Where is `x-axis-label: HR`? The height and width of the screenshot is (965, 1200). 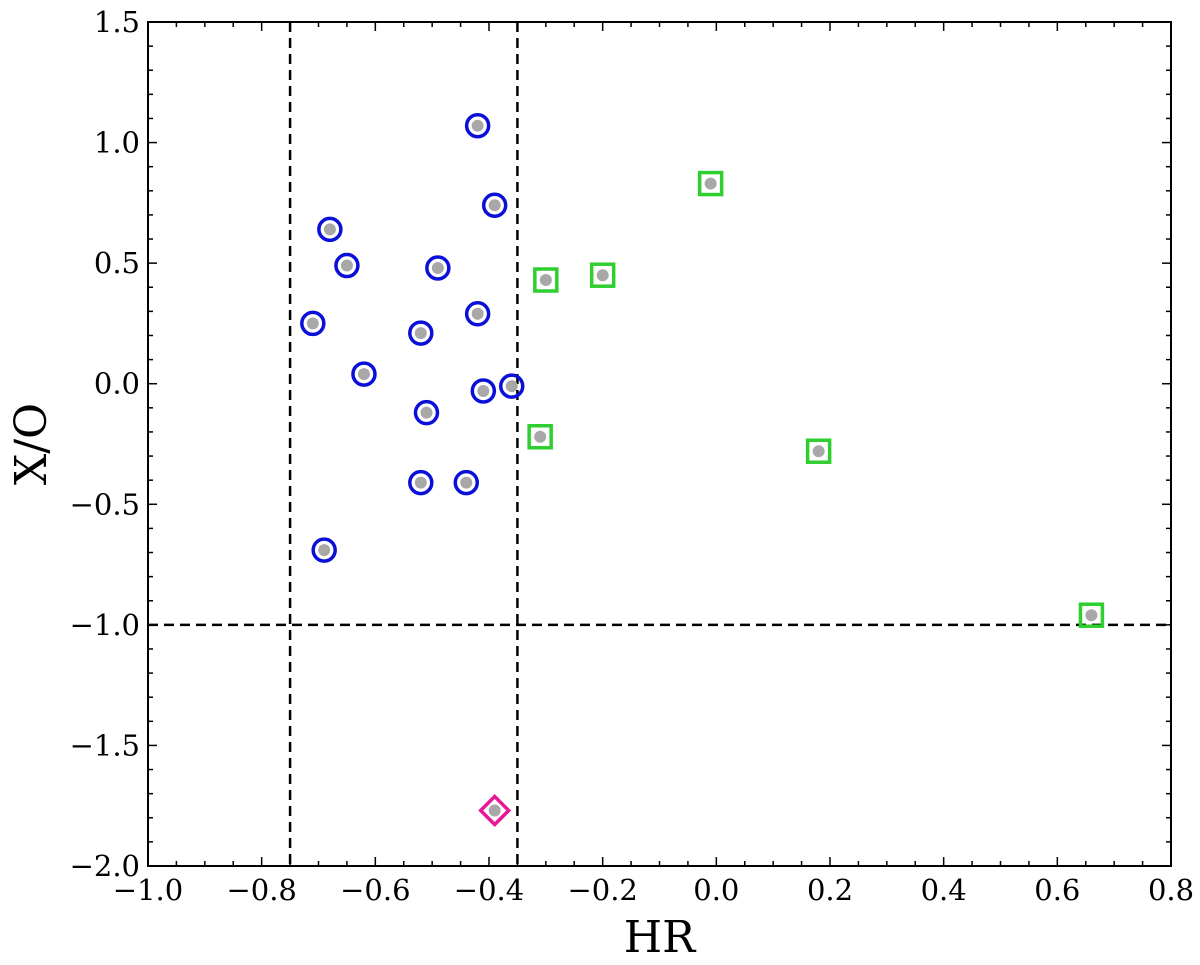
x-axis-label: HR is located at coordinates (660, 936).